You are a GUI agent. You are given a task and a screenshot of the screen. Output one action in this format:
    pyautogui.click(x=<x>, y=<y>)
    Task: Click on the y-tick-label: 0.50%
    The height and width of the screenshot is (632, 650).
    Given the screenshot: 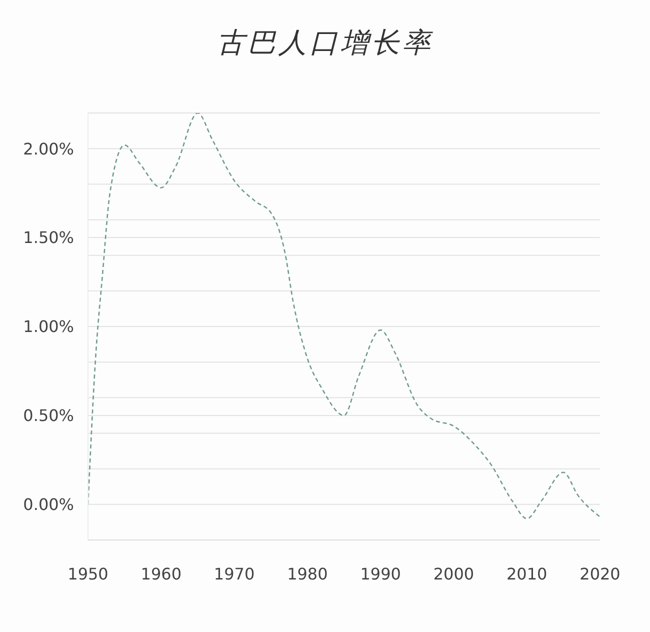 What is the action you would take?
    pyautogui.click(x=48, y=416)
    